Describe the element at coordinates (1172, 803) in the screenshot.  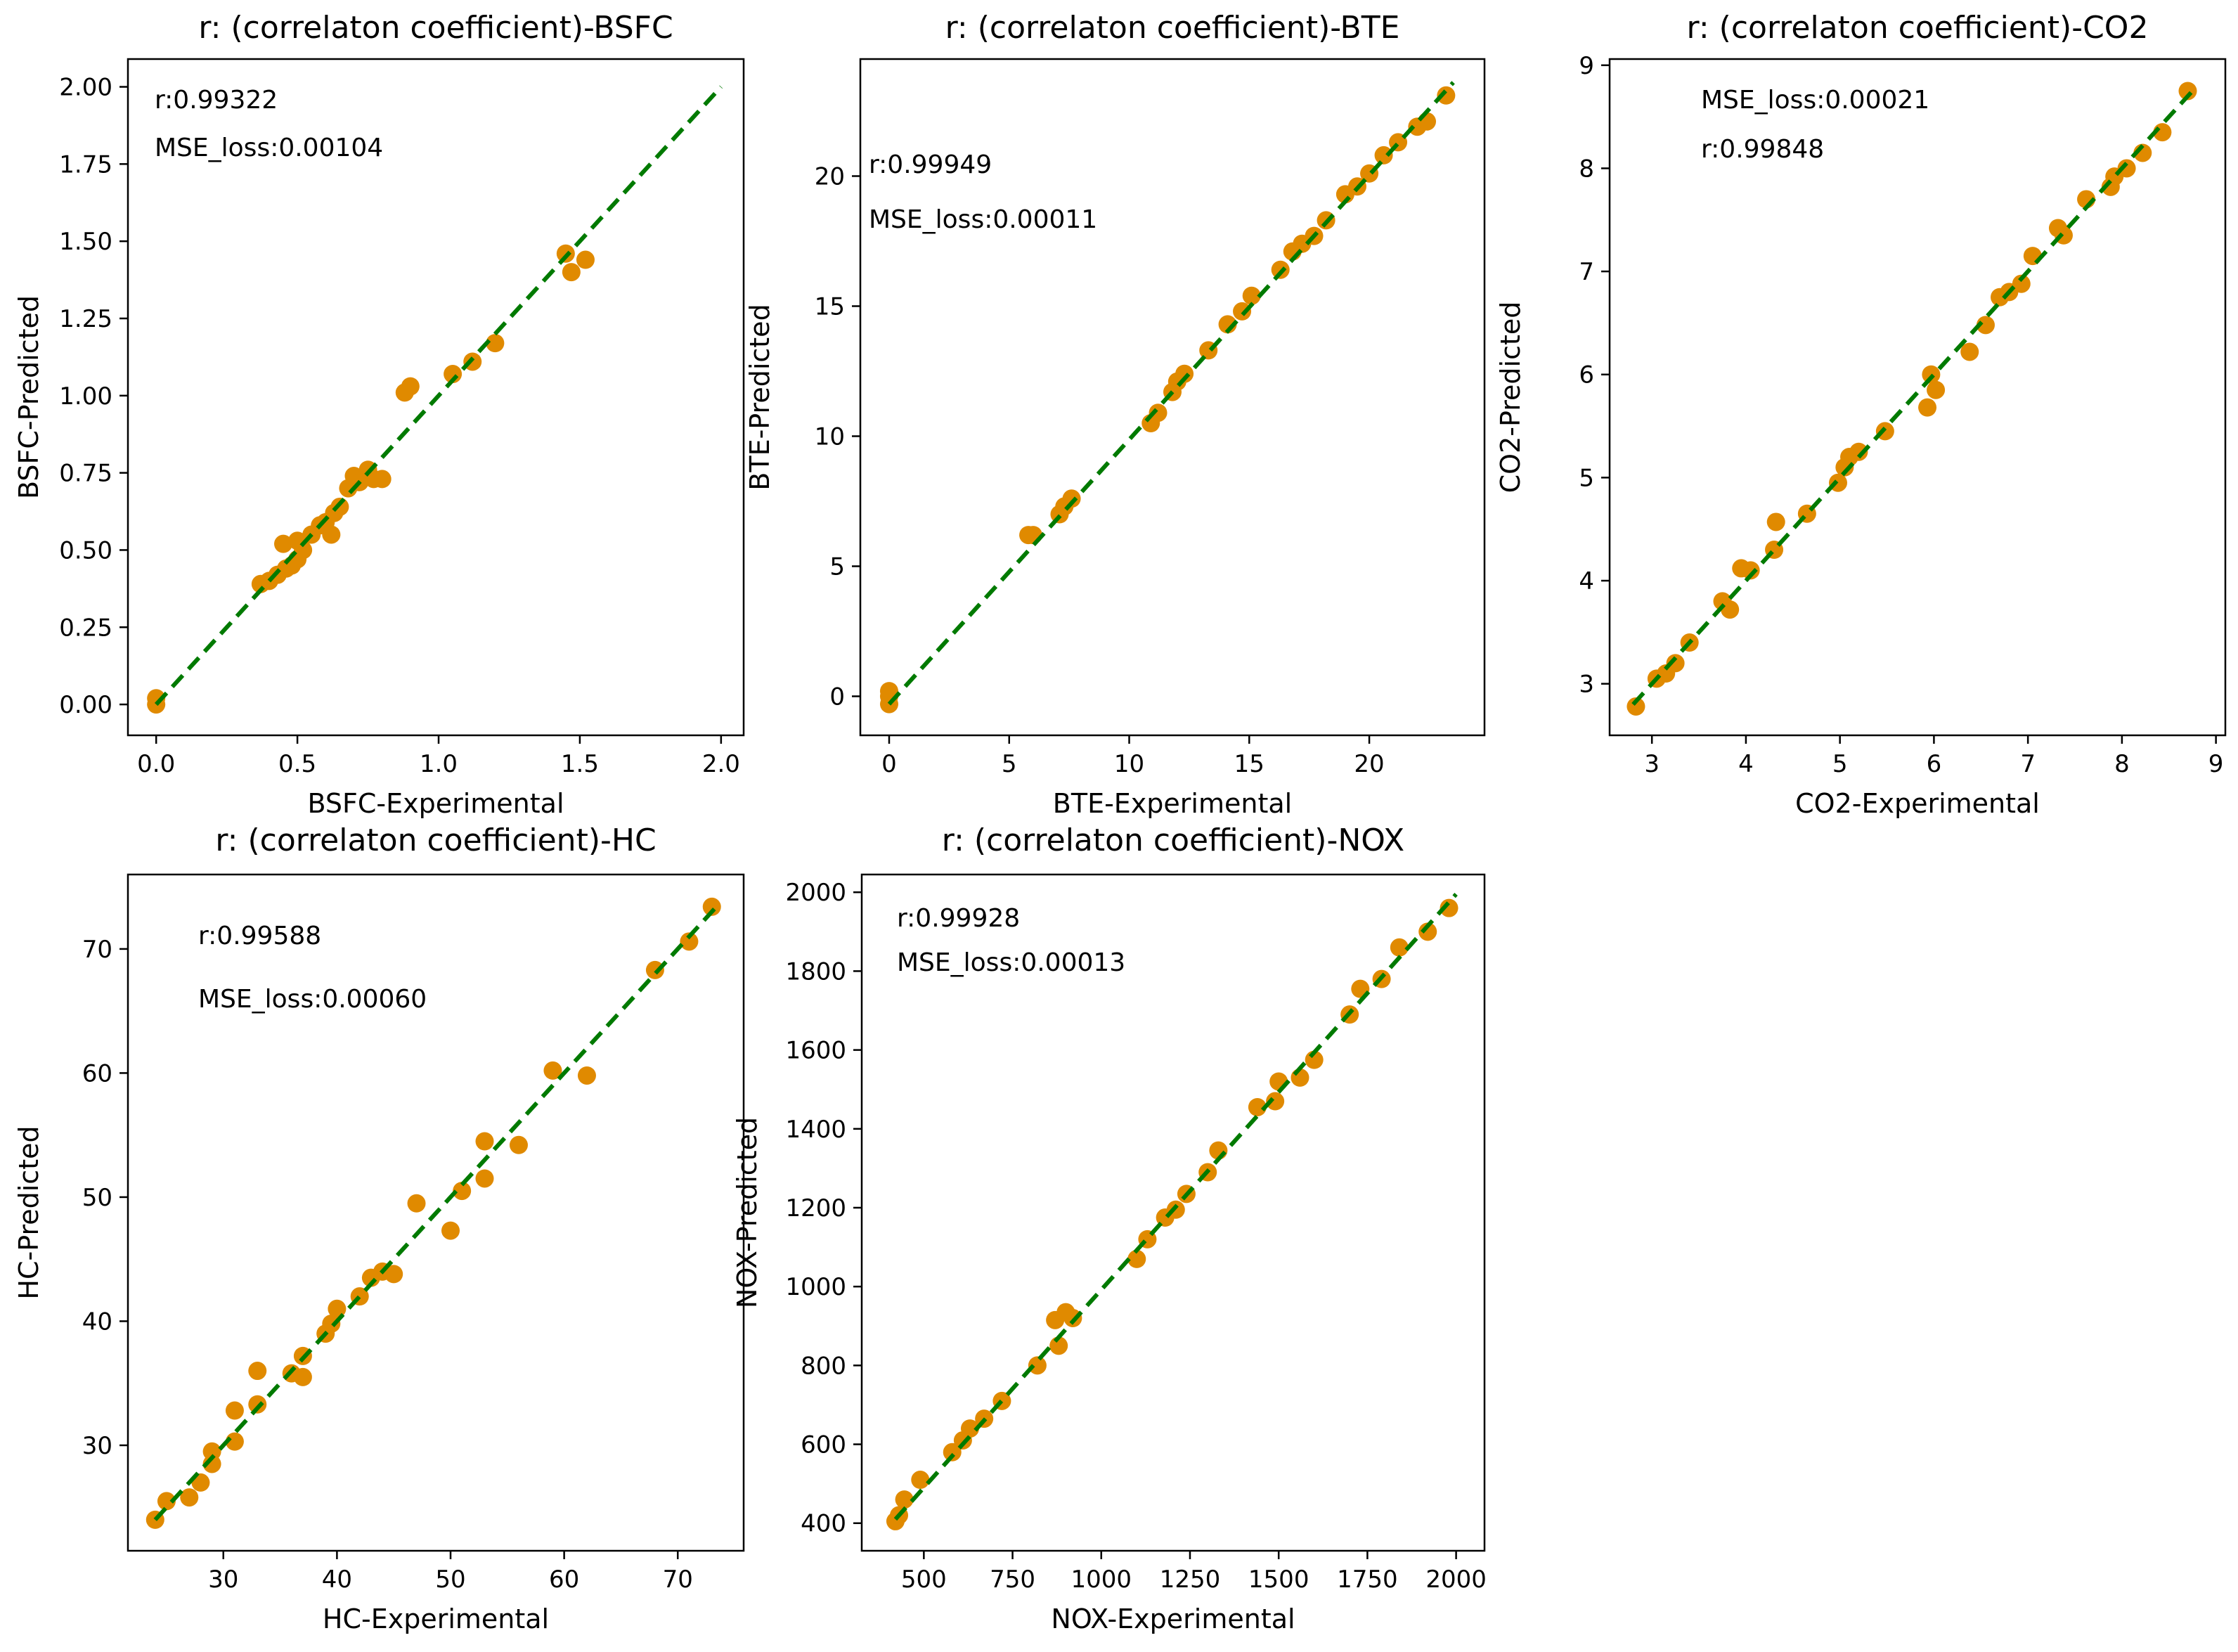
I see `x-axis-label: BTE-Experimental` at that location.